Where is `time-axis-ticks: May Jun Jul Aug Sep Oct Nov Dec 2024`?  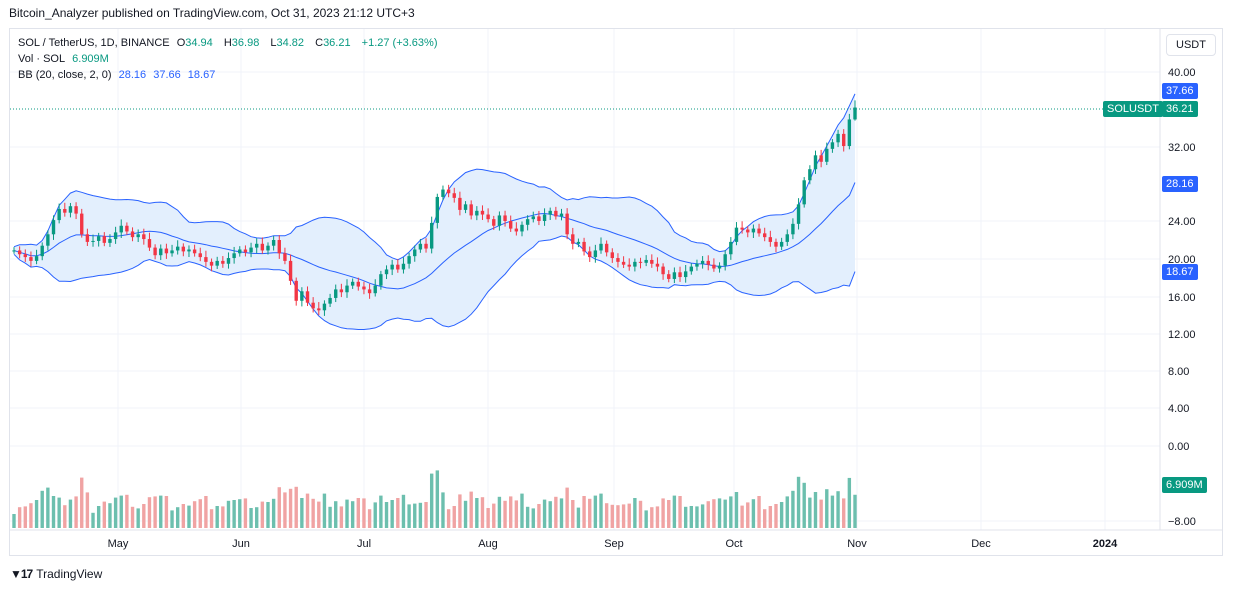
time-axis-ticks: May Jun Jul Aug Sep Oct Nov Dec 2024 is located at coordinates (613, 544).